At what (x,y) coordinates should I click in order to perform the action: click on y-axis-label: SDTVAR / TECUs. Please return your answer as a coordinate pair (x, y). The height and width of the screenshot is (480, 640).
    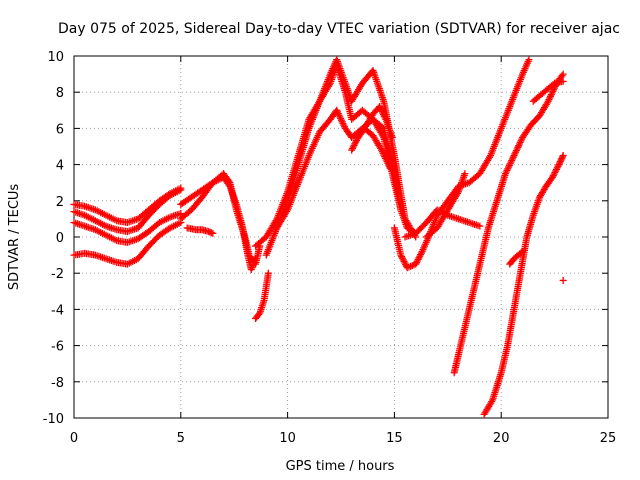
    Looking at the image, I should click on (14, 237).